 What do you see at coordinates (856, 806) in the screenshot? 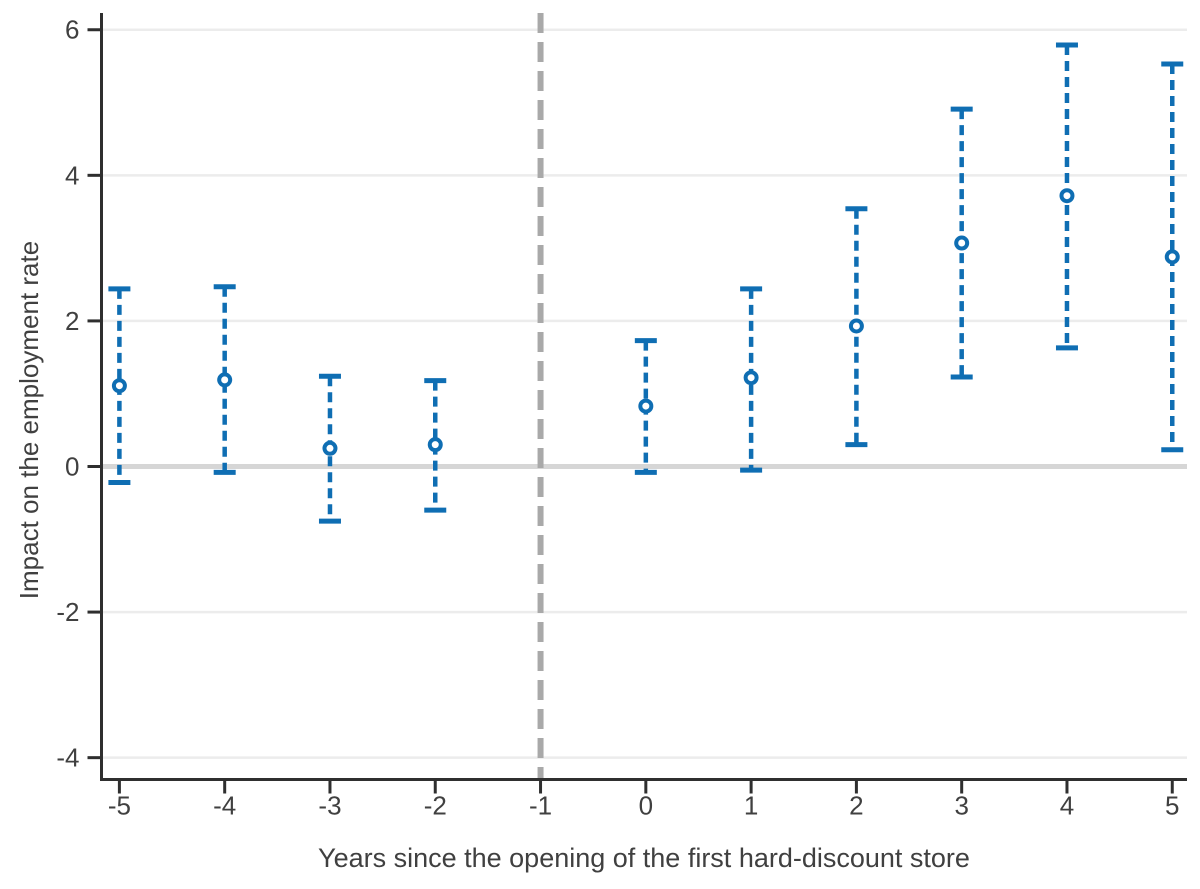
I see `x-tick-label: 2` at bounding box center [856, 806].